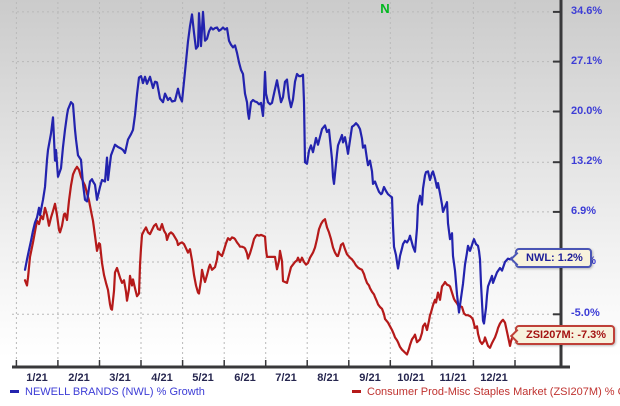 This screenshot has width=620, height=406. I want to click on x-tick-label: 5/21, so click(203, 378).